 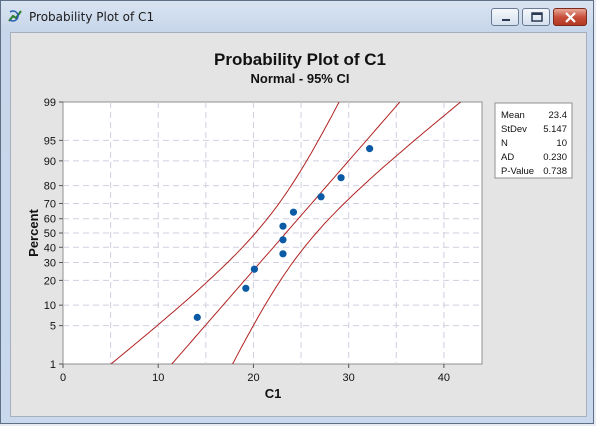 What do you see at coordinates (507, 157) in the screenshot?
I see `stat-label: AD` at bounding box center [507, 157].